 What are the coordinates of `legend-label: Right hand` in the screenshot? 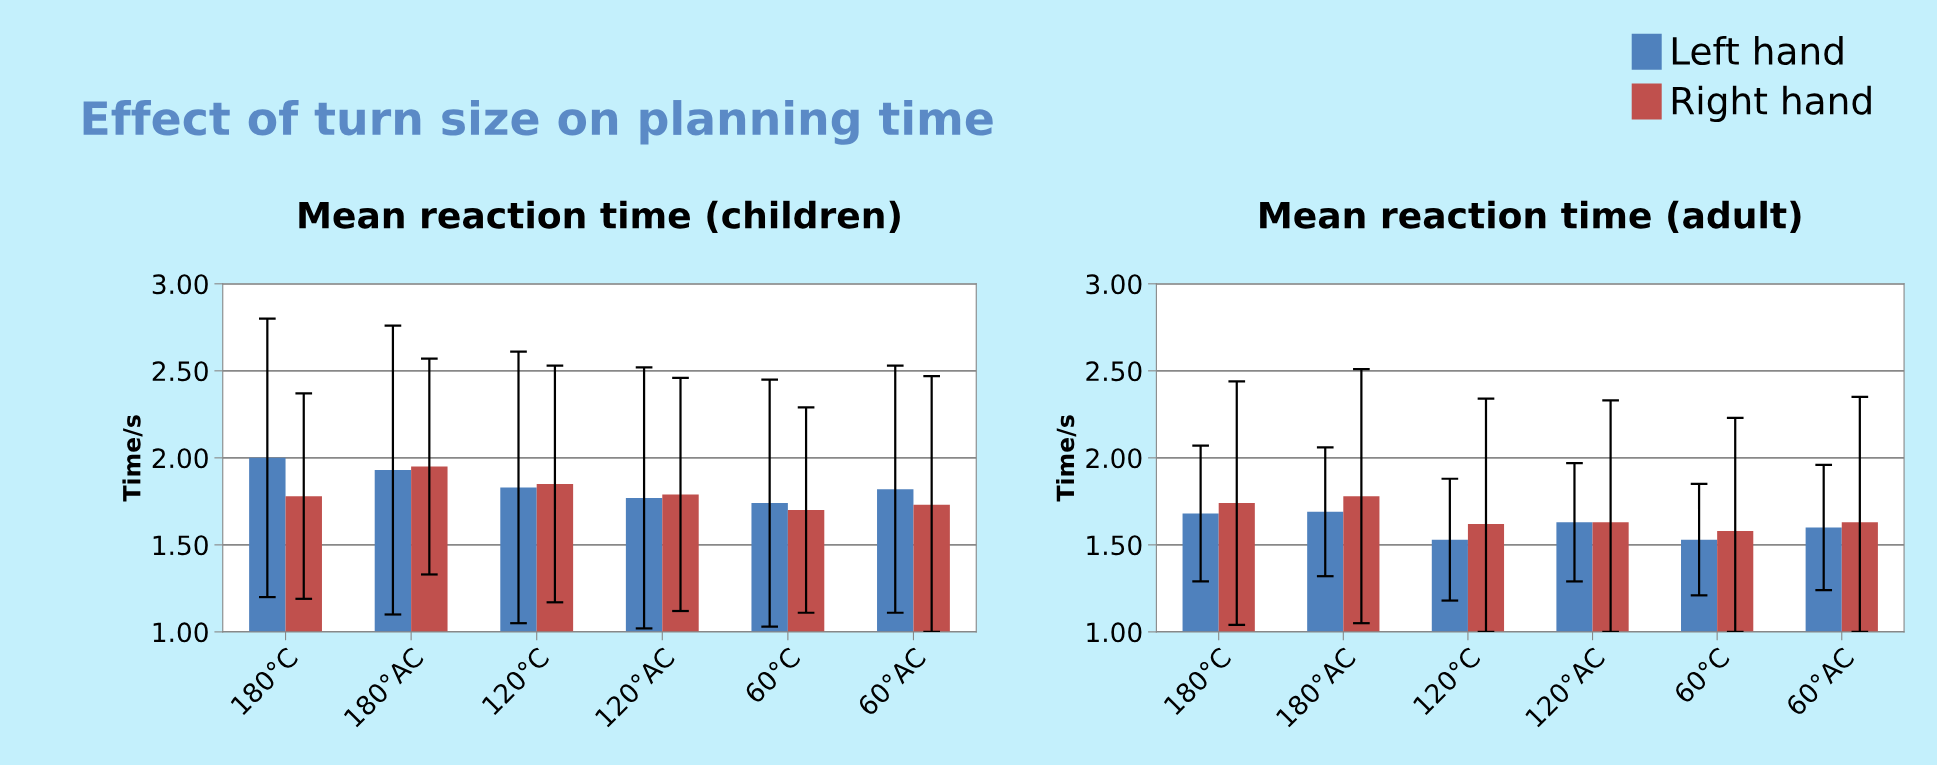 It's located at (1771, 104).